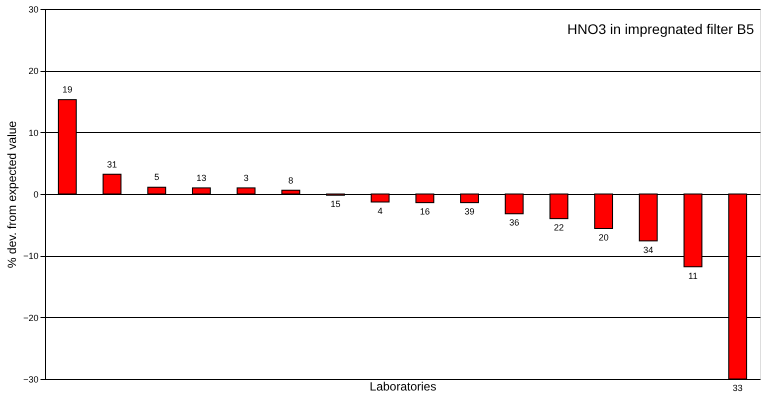 The height and width of the screenshot is (414, 779). I want to click on annotation: HNO3 in impregnated filter B5, so click(660, 29).